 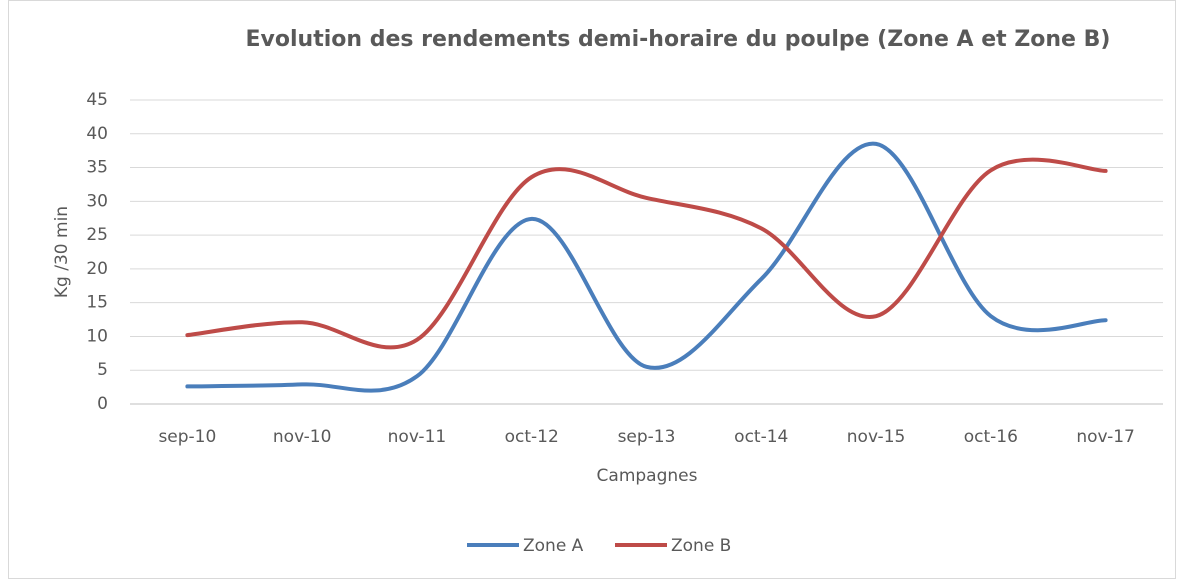 I want to click on y-tick-label: 5, so click(x=102, y=370).